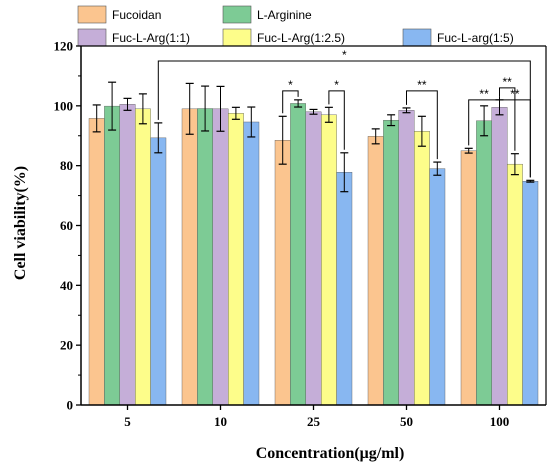  What do you see at coordinates (507, 113) in the screenshot?
I see `significance-bracket-5: **` at bounding box center [507, 113].